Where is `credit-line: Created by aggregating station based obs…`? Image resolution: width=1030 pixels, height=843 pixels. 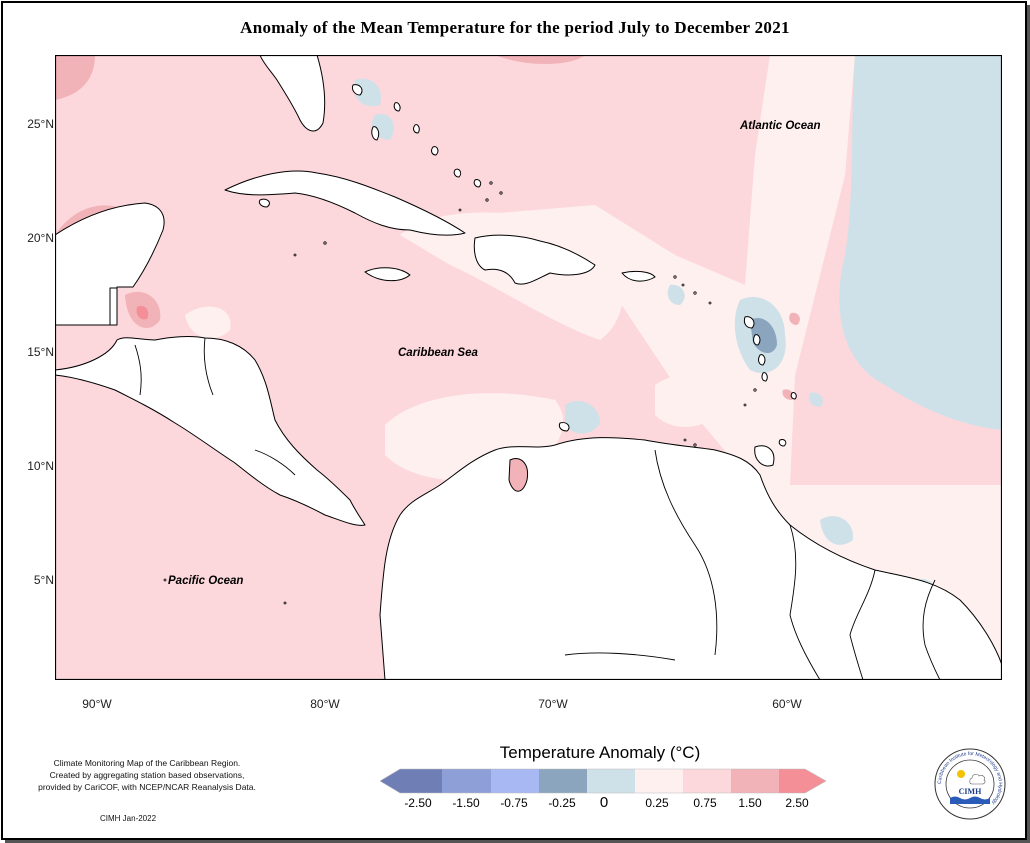 credit-line: Created by aggregating station based obs… is located at coordinates (147, 775).